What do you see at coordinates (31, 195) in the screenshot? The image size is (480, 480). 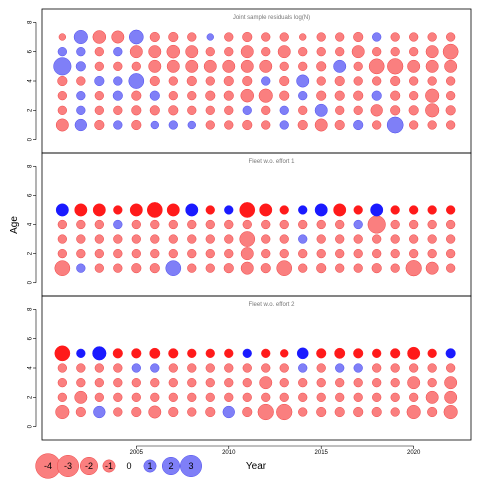 I see `y-tick-label: 6` at bounding box center [31, 195].